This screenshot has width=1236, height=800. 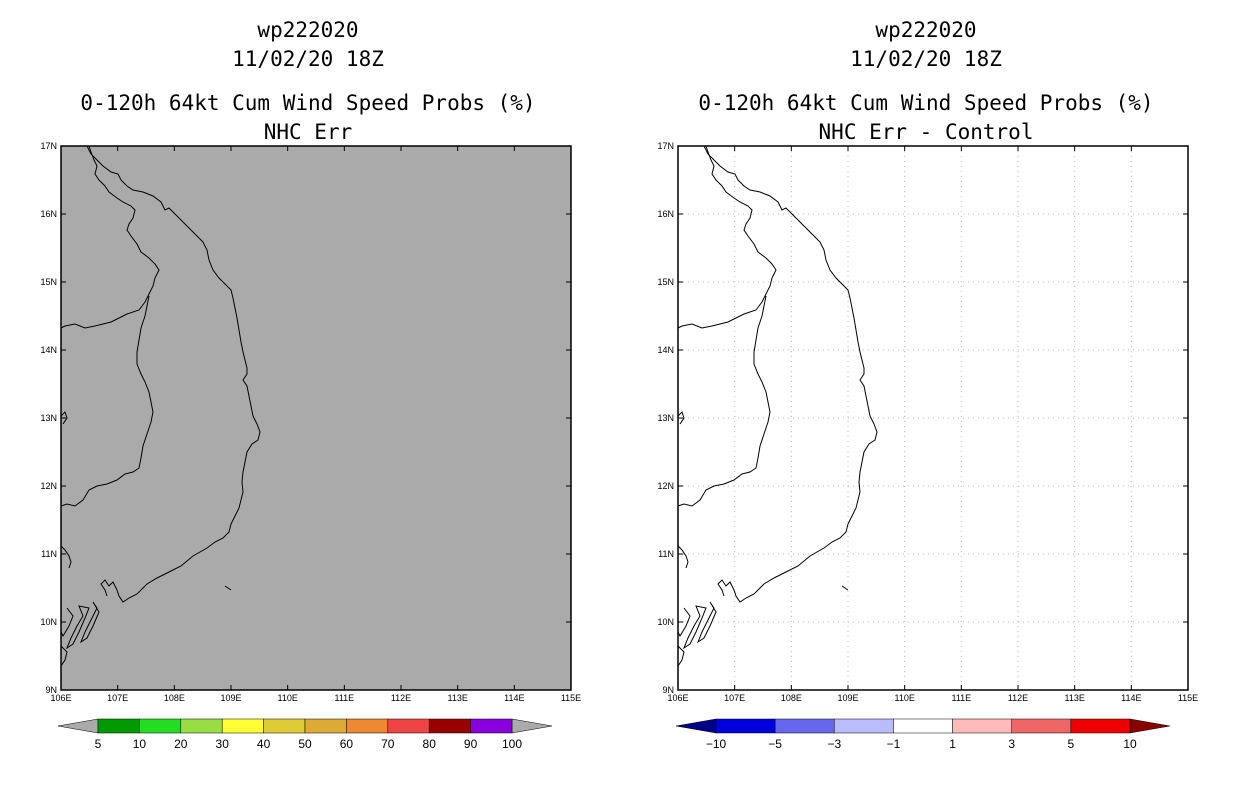 I want to click on colorbar-label: 1, so click(x=952, y=744).